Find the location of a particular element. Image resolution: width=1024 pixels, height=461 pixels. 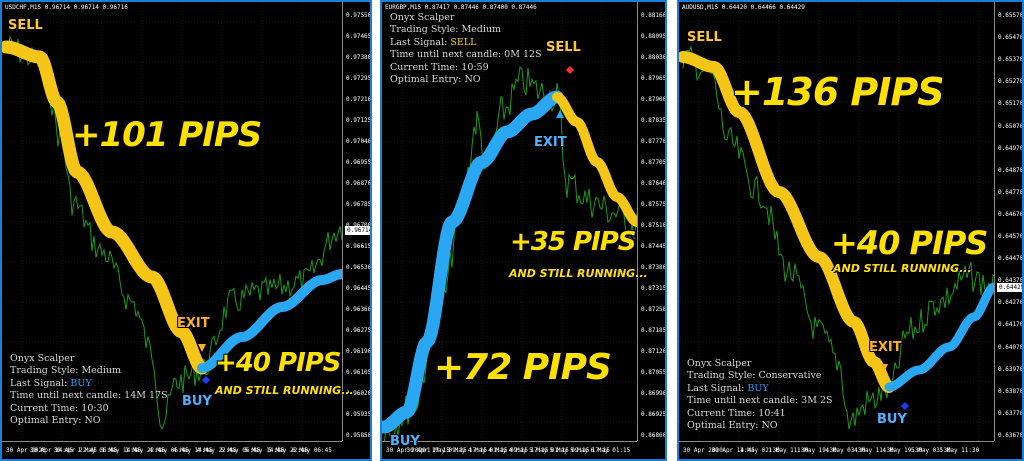

price-tick-label: 0.96190 is located at coordinates (359, 351).